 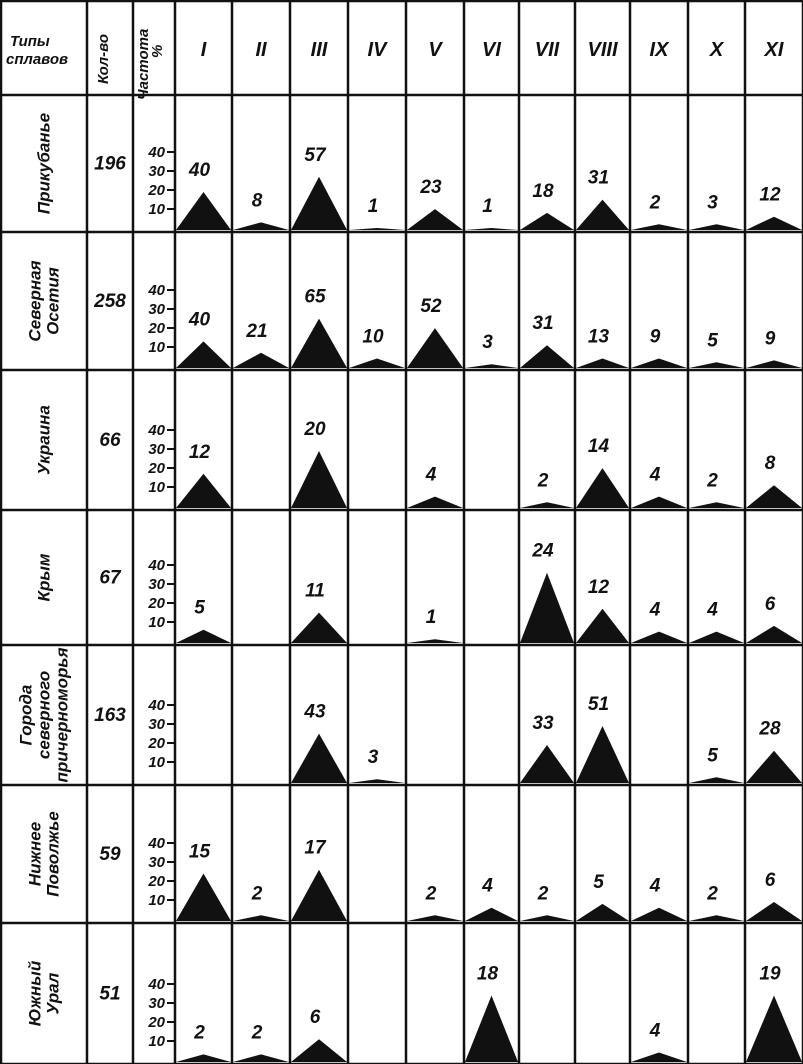 I want to click on region-label: Крым, so click(x=44, y=577).